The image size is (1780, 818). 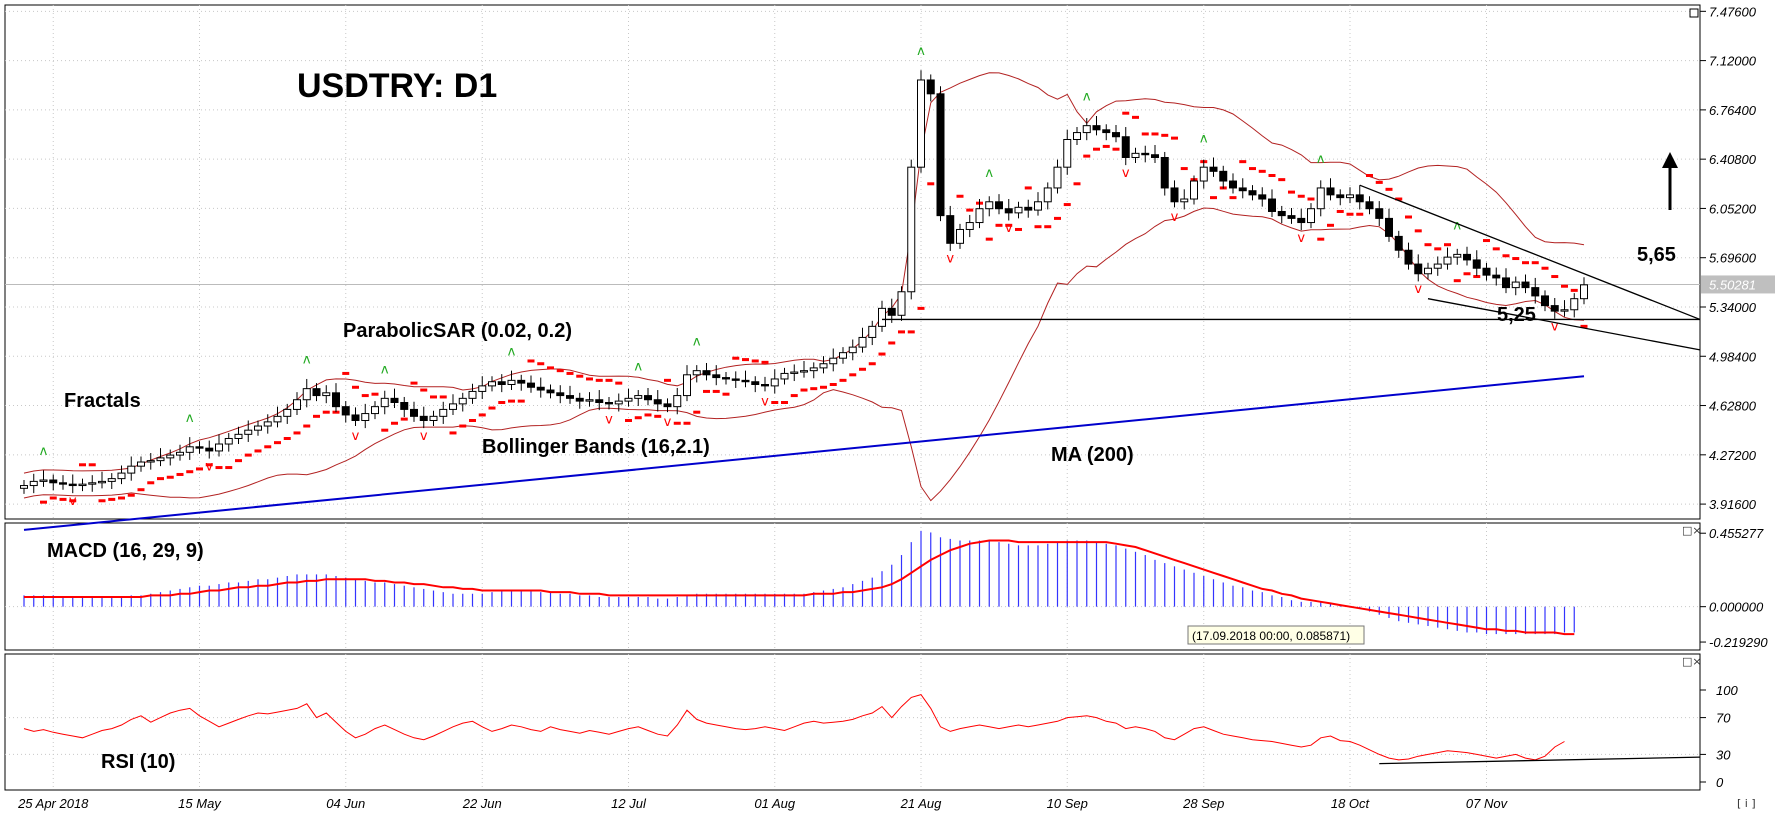 I want to click on rsi-series, so click(x=862, y=729).